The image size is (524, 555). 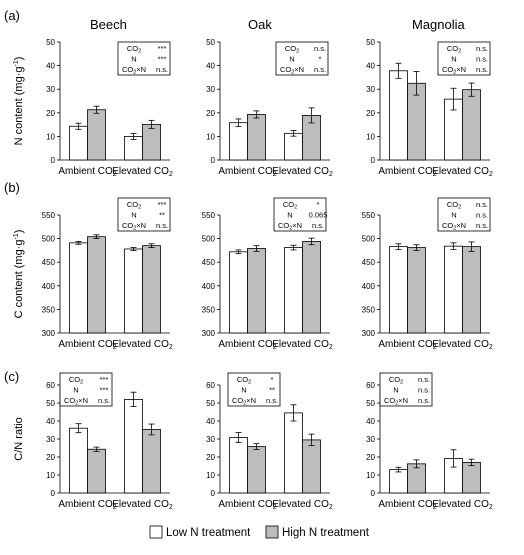 I want to click on legend-label-low-n: Low N treatment, so click(x=208, y=533).